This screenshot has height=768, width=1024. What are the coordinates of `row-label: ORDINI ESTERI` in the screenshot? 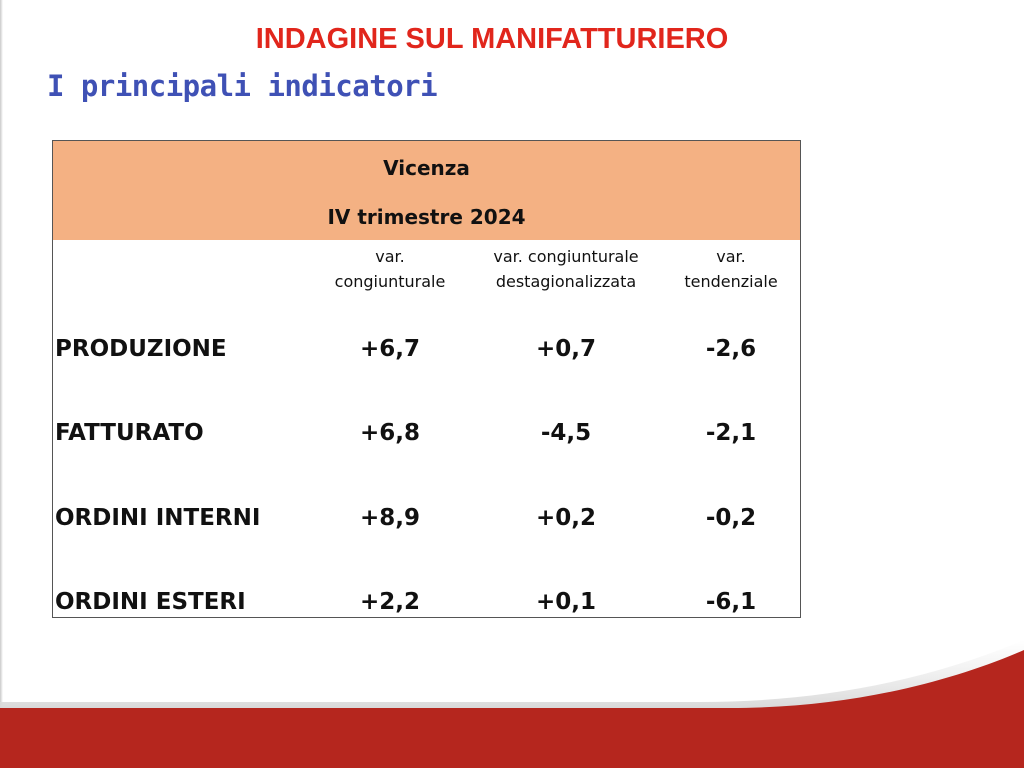 It's located at (150, 602).